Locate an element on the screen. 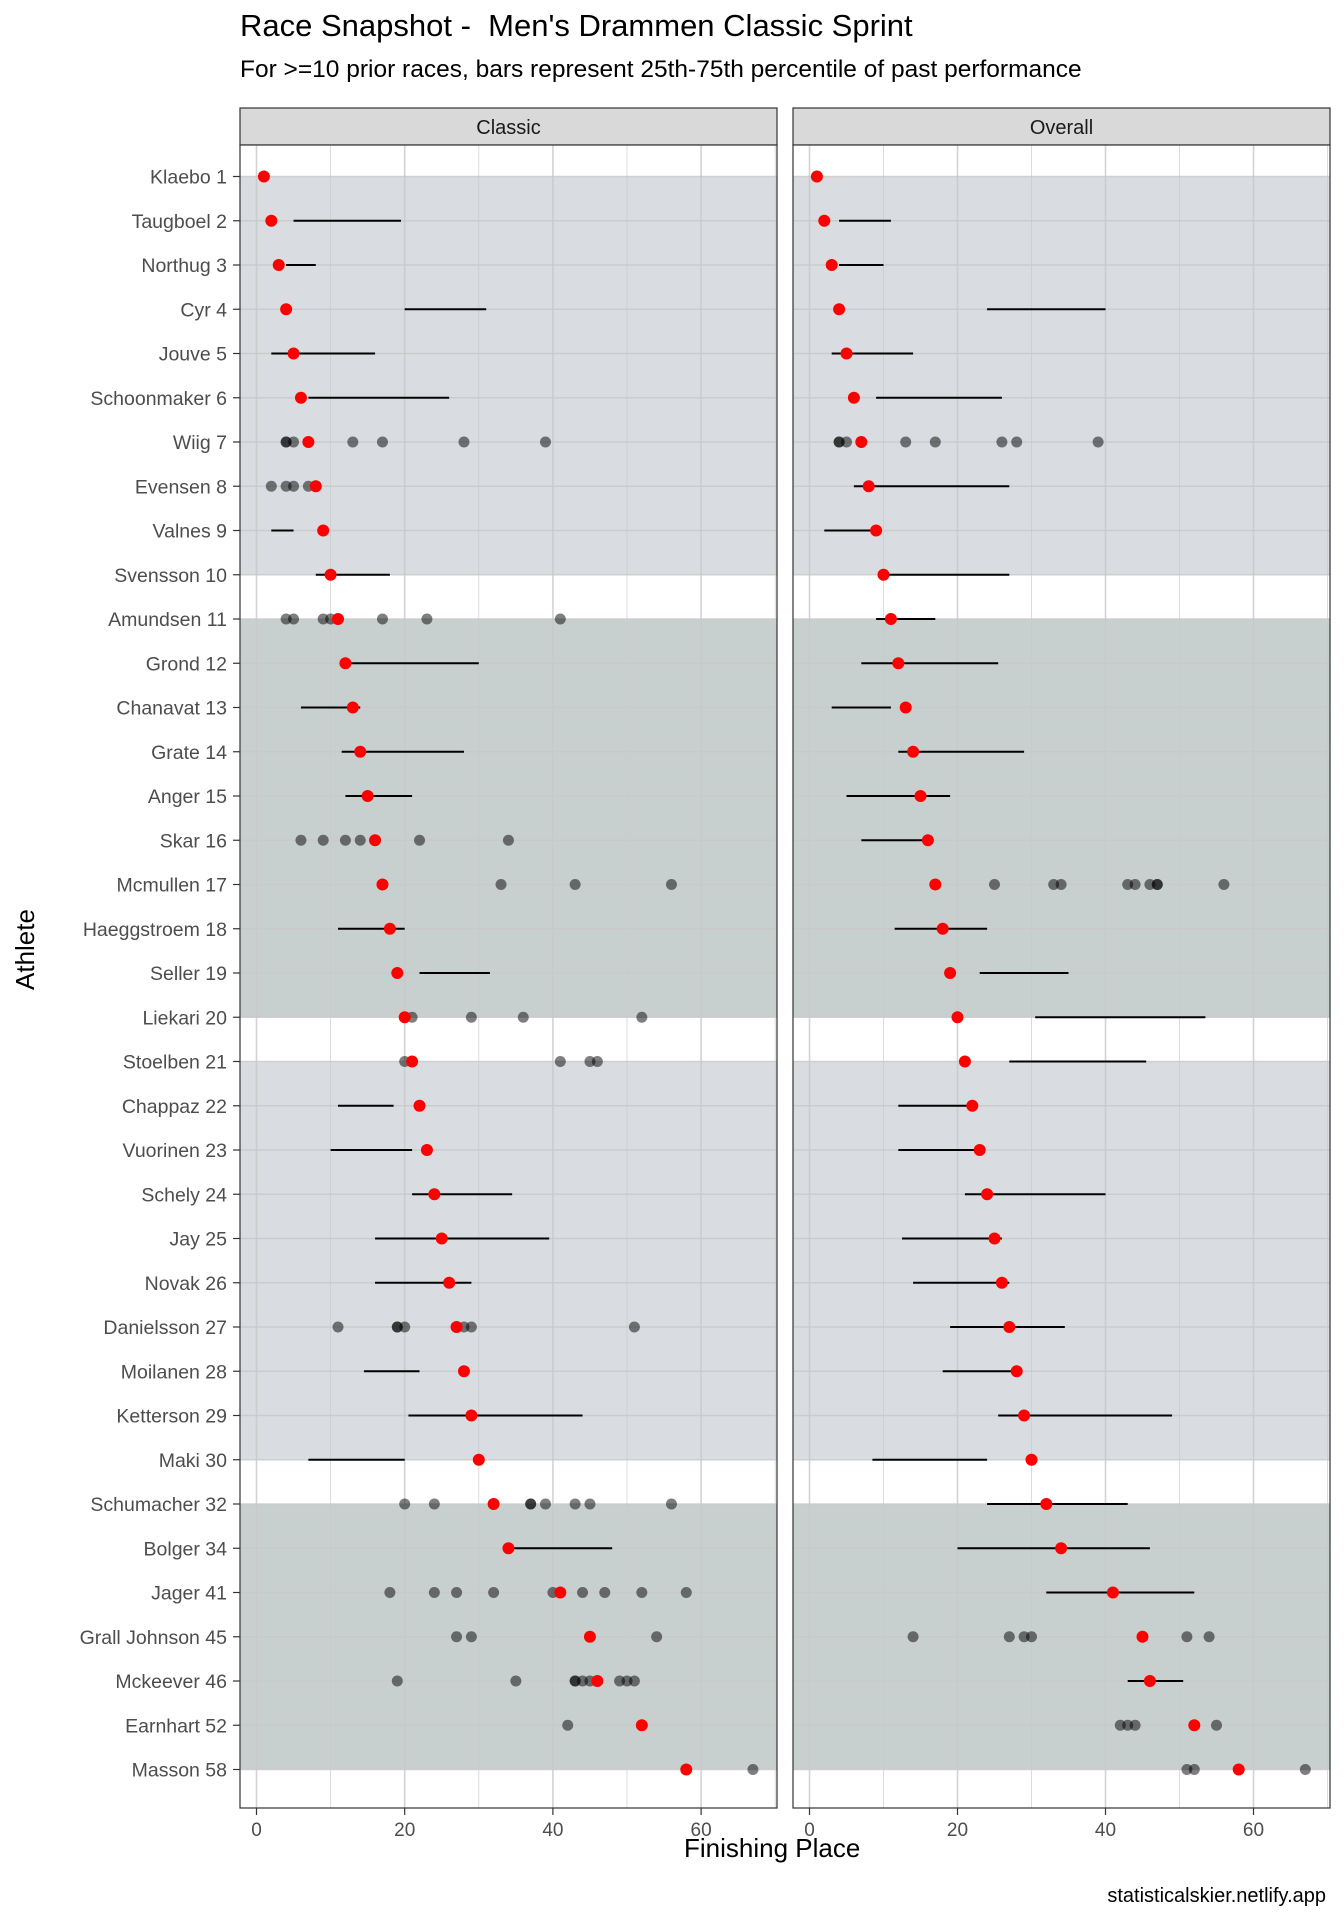  athlete-label: Novak 26 is located at coordinates (186, 1284).